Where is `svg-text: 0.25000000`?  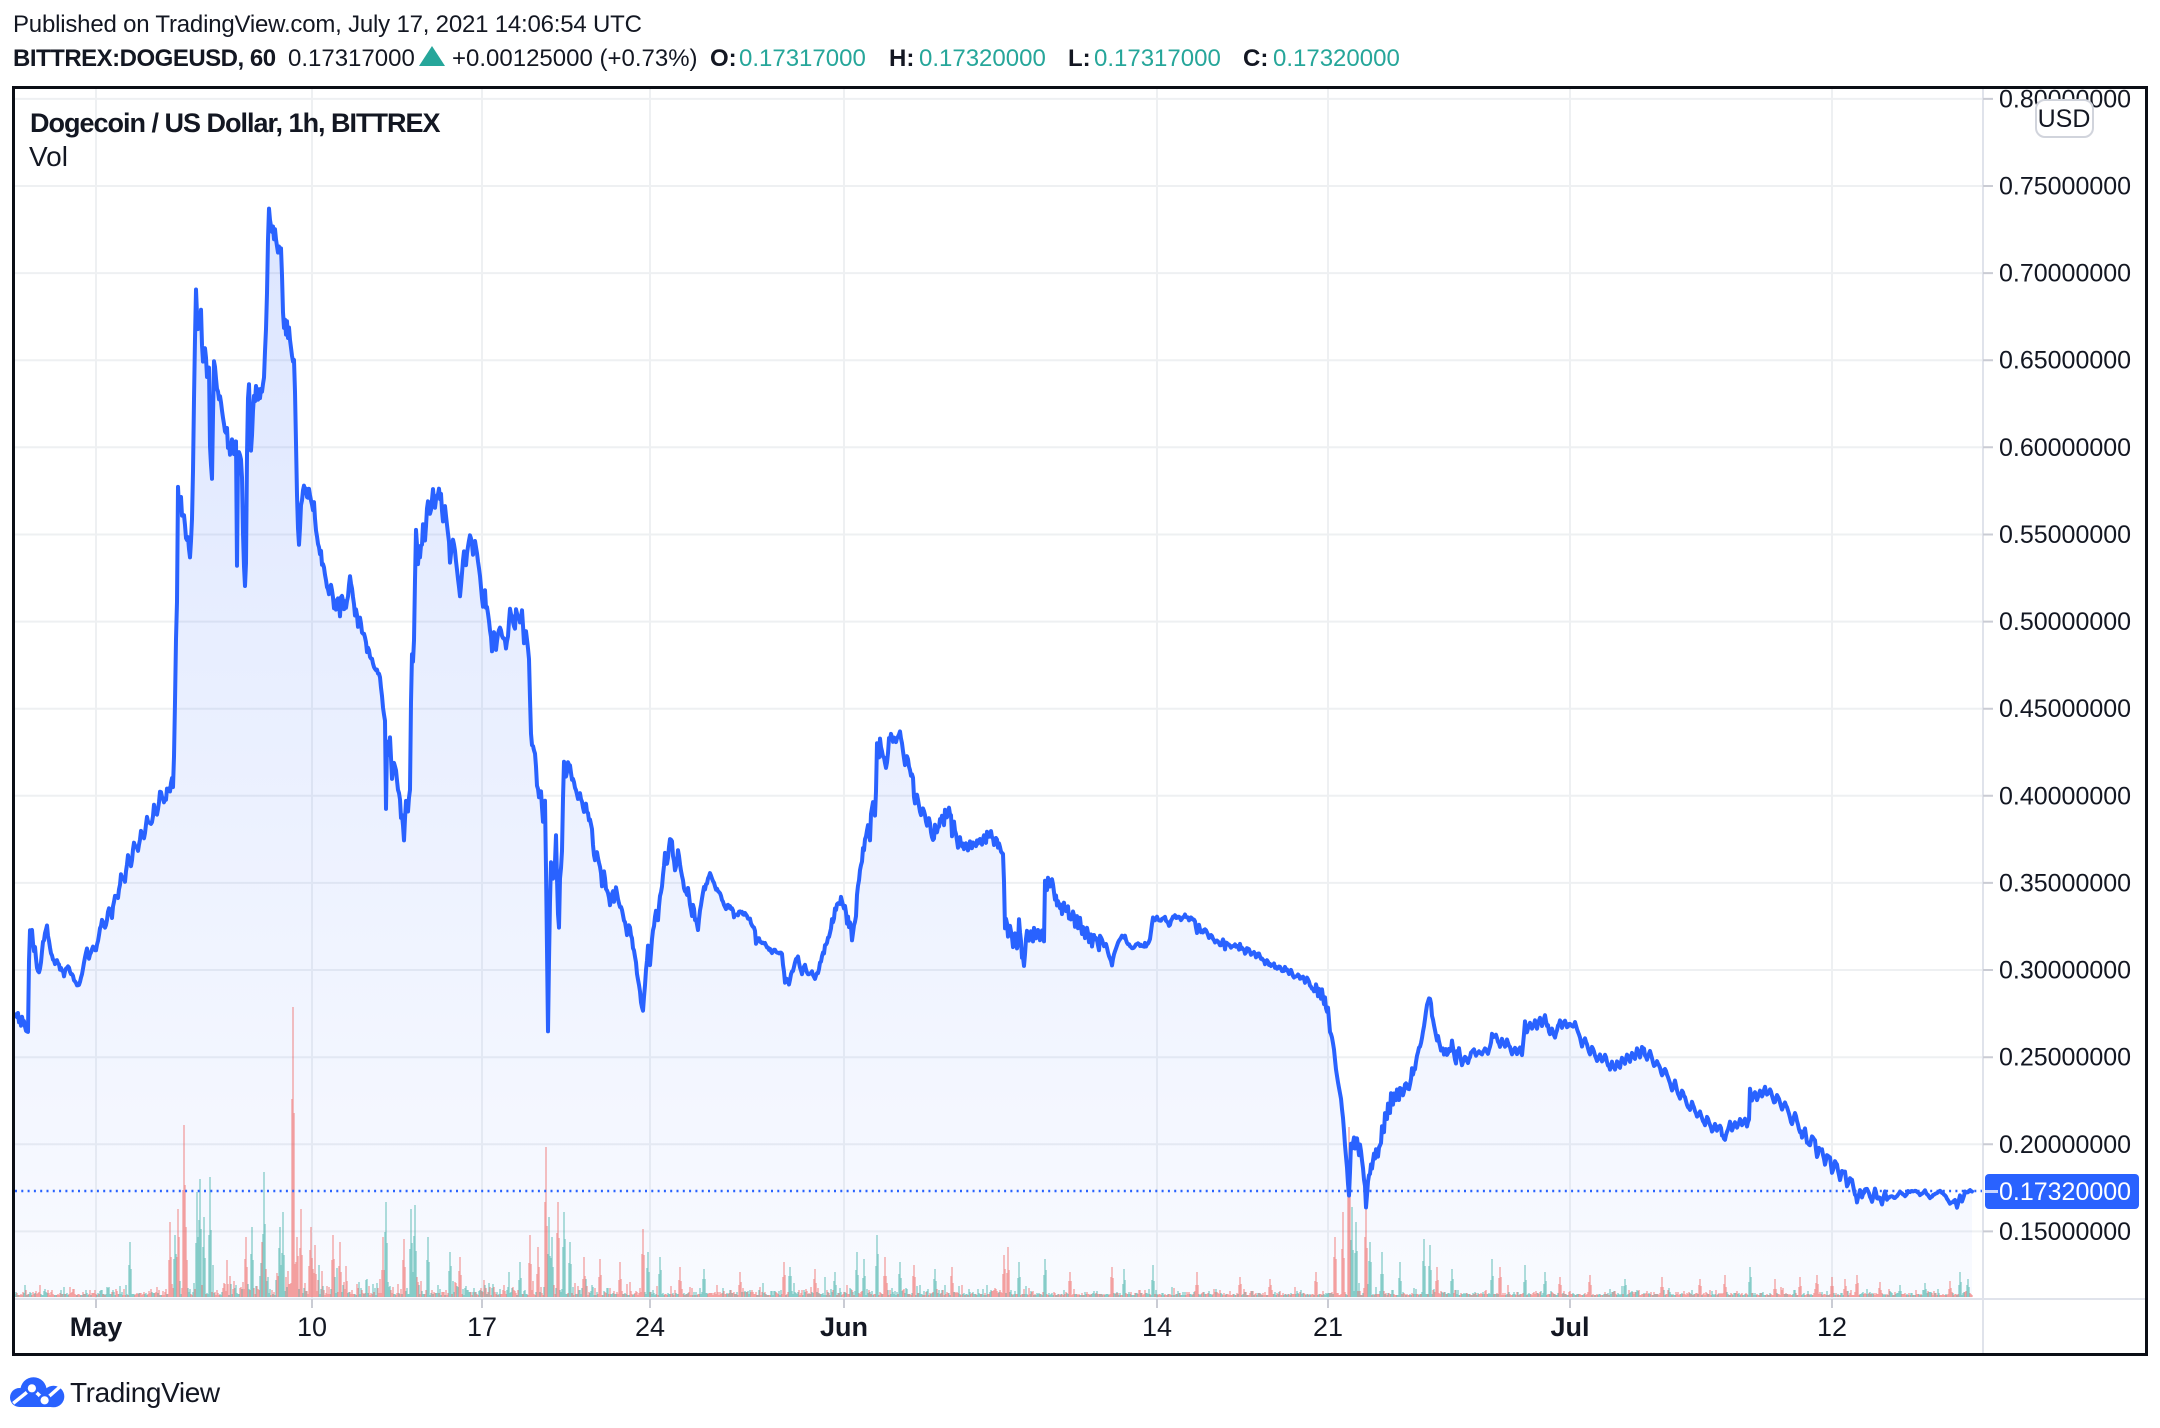
svg-text: 0.25000000 is located at coordinates (2065, 1058).